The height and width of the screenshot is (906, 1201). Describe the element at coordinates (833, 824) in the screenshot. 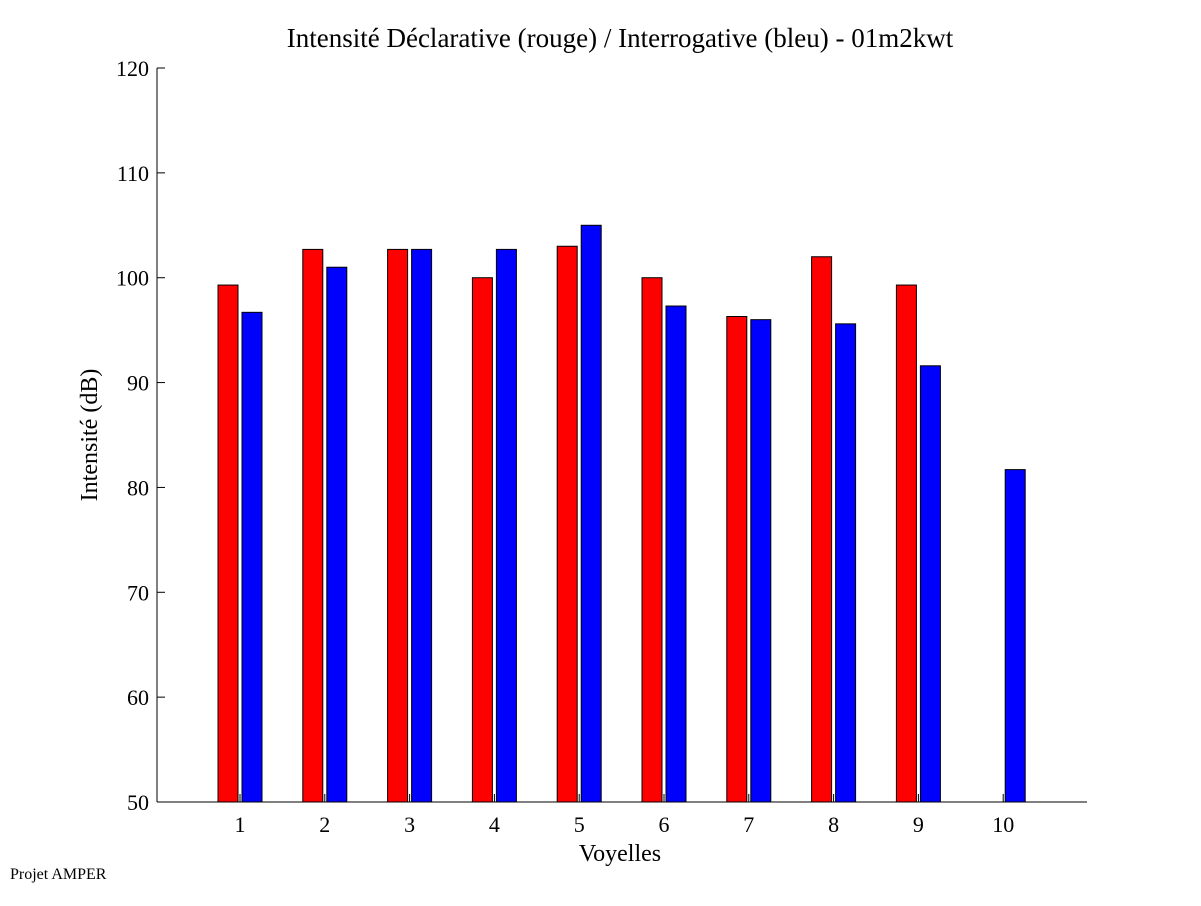

I see `x-tick-label: 8` at that location.